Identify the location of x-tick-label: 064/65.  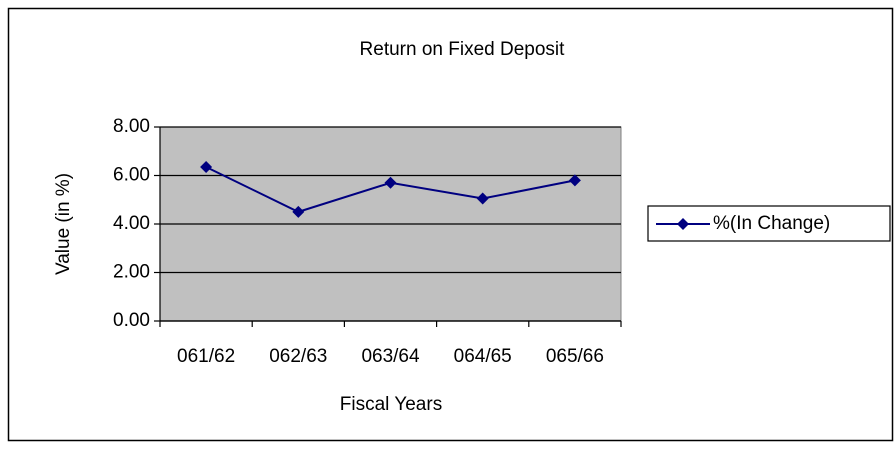
(483, 356).